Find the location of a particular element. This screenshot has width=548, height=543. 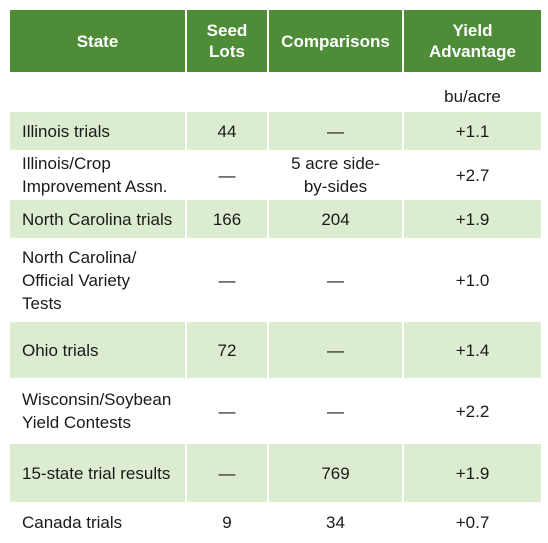

cell-state-line: 15-state trial results is located at coordinates (96, 473).